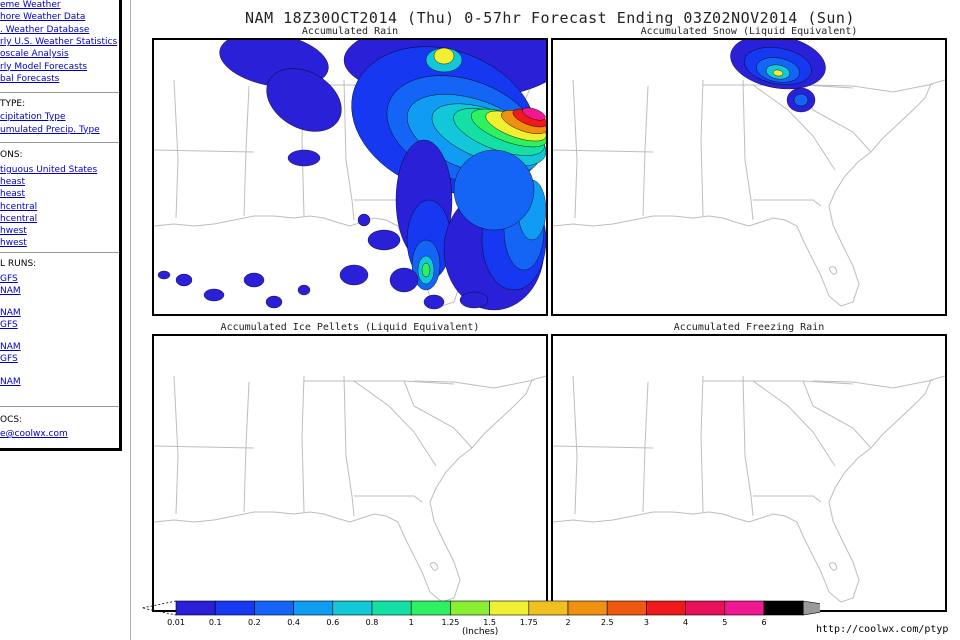  What do you see at coordinates (528, 622) in the screenshot?
I see `colorbar-tick-label: 1.75` at bounding box center [528, 622].